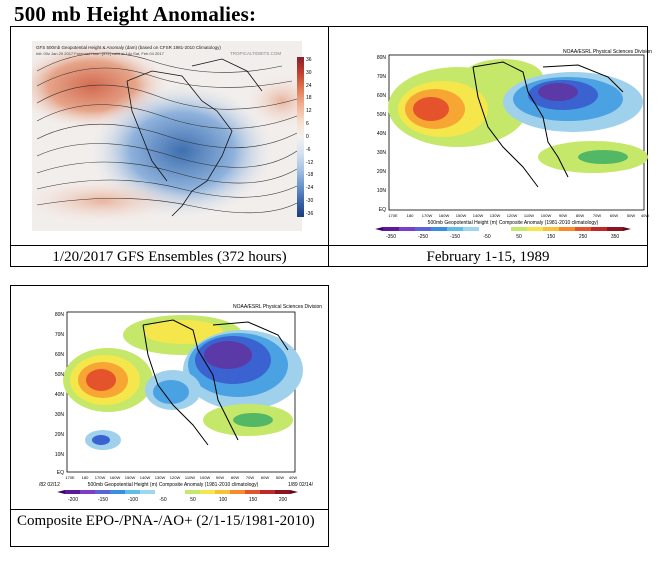  I want to click on gfs-colorbar, so click(300, 137).